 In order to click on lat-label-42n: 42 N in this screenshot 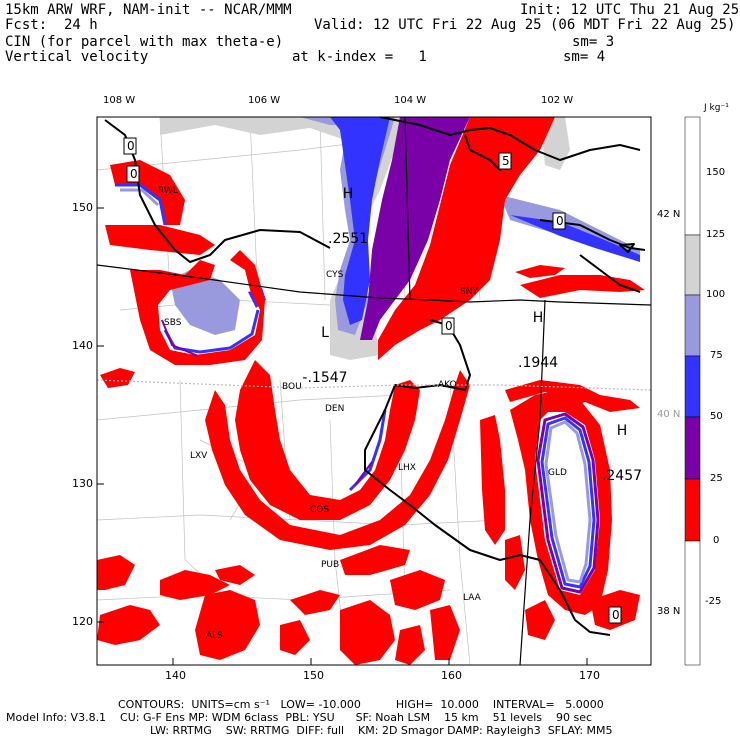, I will do `click(669, 214)`.